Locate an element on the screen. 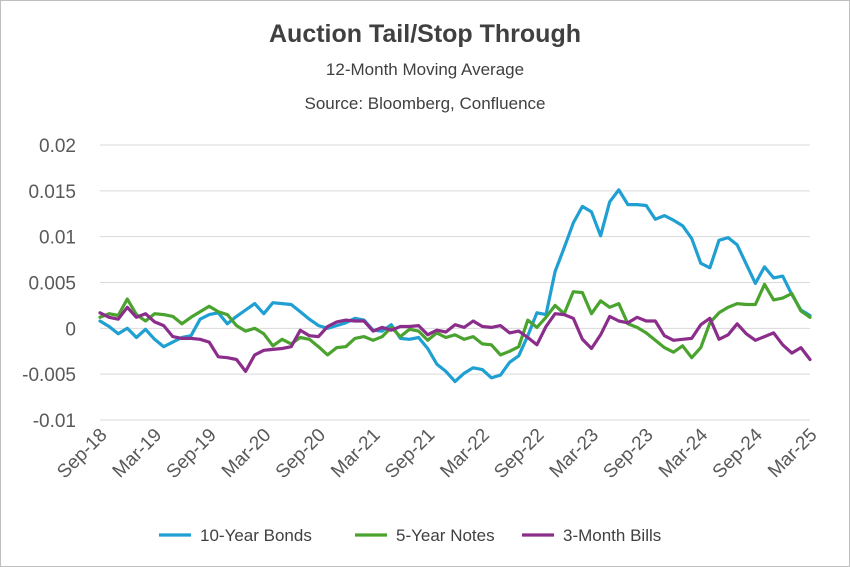  legend: 10-Year Bonds 5-Year Notes 3-Month Bills is located at coordinates (410, 535).